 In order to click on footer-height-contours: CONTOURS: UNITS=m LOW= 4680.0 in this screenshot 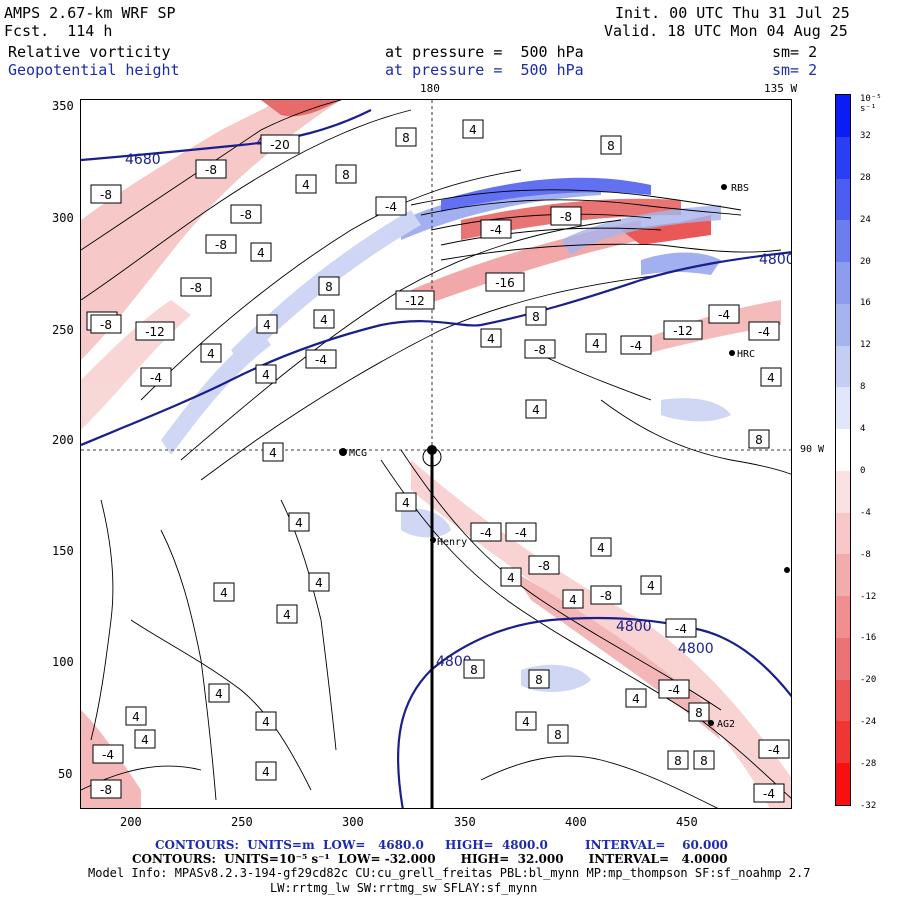, I will do `click(289, 845)`.